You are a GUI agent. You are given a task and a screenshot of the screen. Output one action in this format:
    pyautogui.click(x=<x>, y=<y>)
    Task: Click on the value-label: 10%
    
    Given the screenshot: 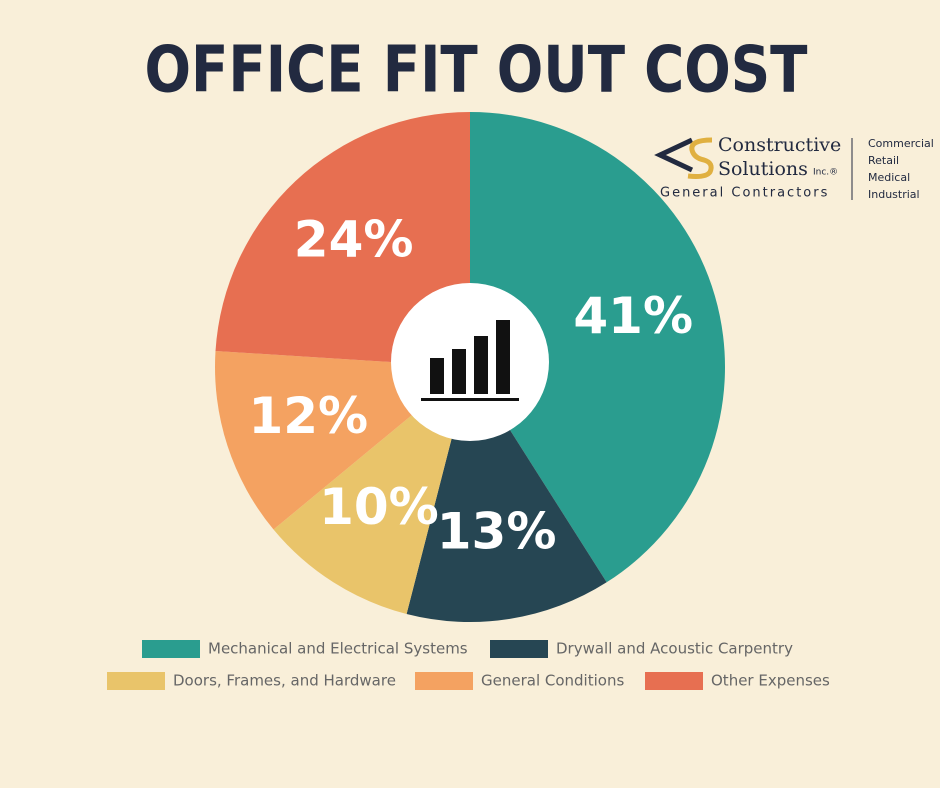 What is the action you would take?
    pyautogui.click(x=379, y=507)
    